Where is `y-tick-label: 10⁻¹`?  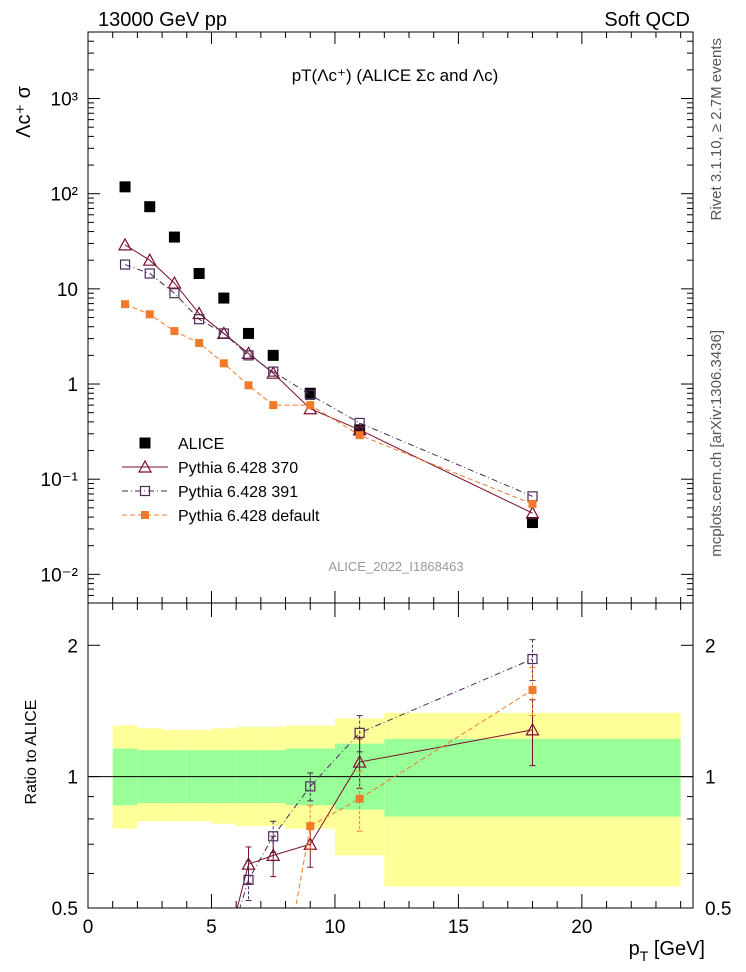
y-tick-label: 10⁻¹ is located at coordinates (60, 480).